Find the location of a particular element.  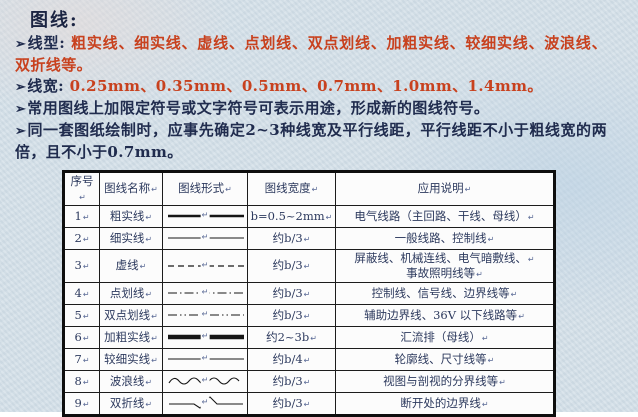

cell-line-width: b=0.5~2mm↵ is located at coordinates (291, 216).